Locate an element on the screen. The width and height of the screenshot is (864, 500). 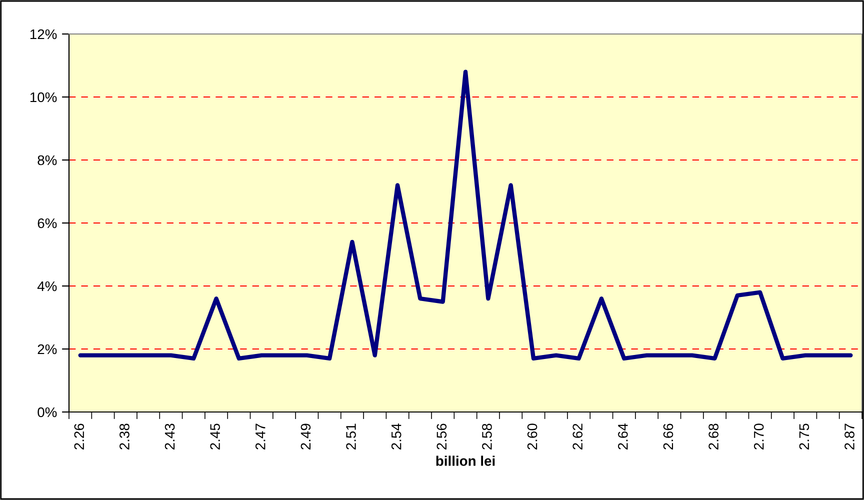
x-tick-label: 2.62 is located at coordinates (577, 437).